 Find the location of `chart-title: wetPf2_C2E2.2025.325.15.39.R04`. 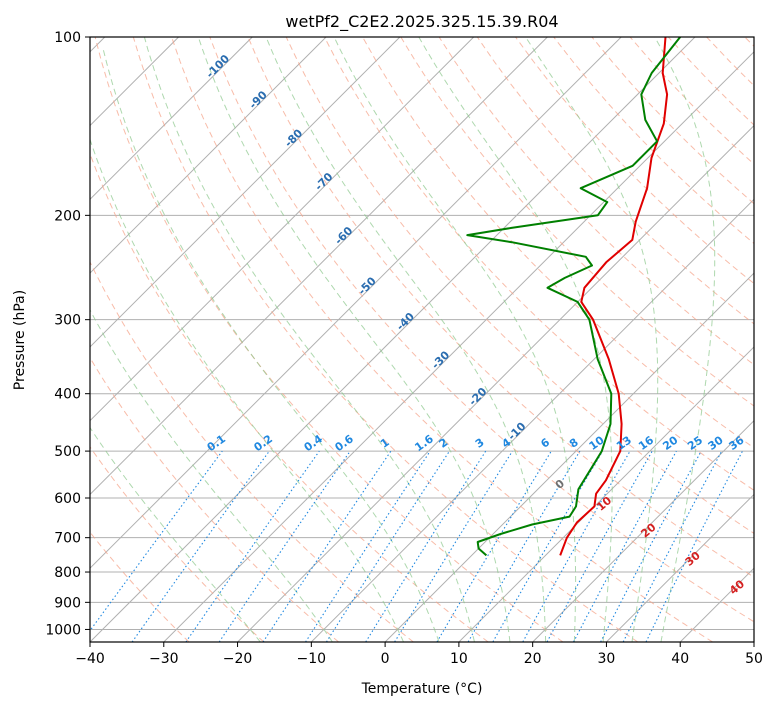

chart-title: wetPf2_C2E2.2025.325.15.39.R04 is located at coordinates (421, 22).